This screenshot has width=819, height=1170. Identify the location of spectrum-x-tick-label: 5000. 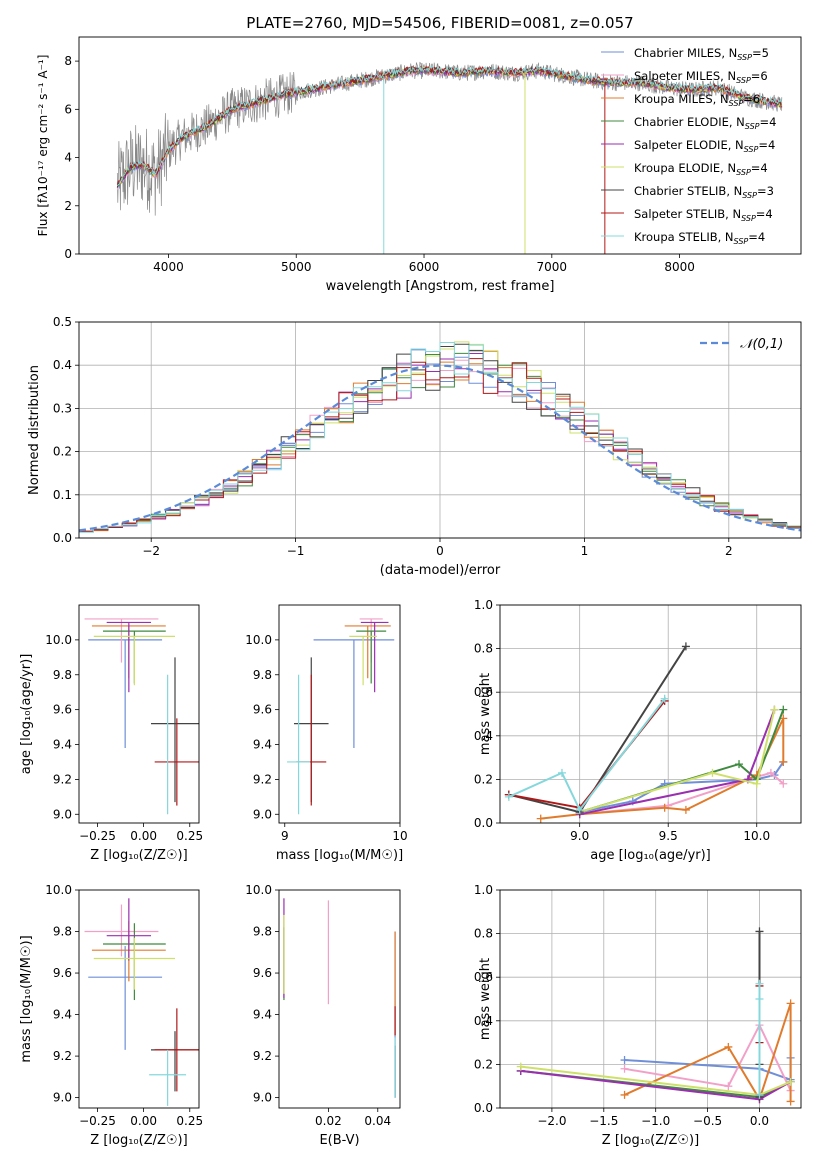
(296, 267).